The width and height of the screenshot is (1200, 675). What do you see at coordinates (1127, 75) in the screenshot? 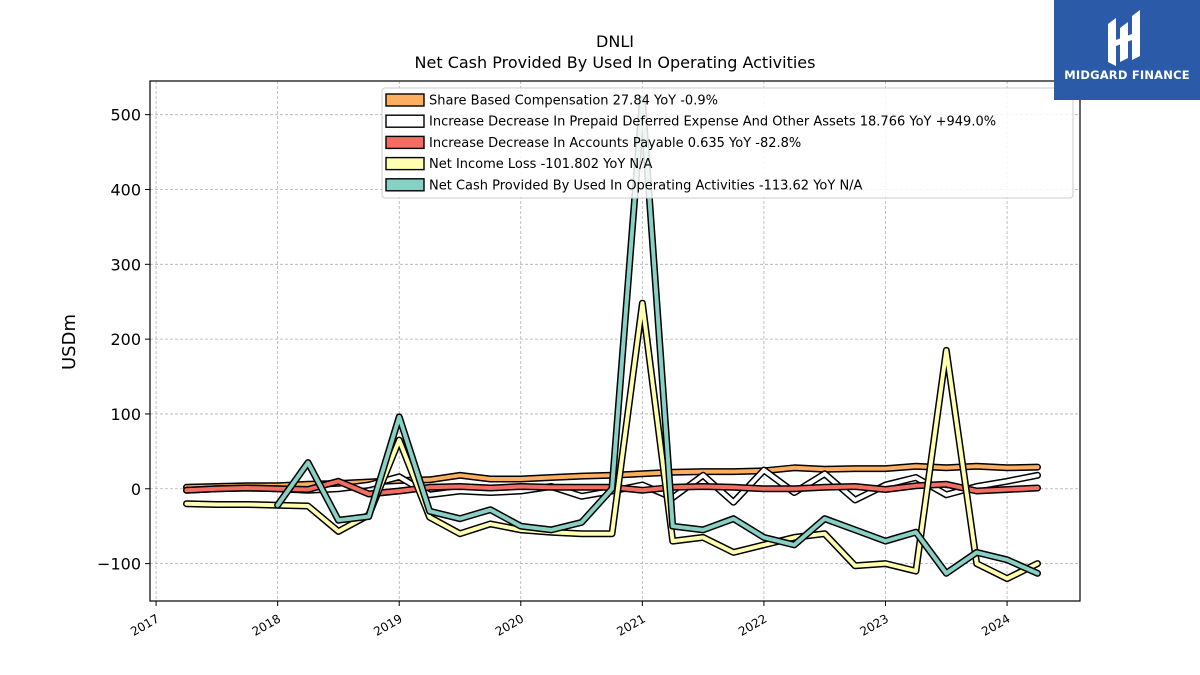
I see `logo-text: MIDGARD FINANCE` at bounding box center [1127, 75].